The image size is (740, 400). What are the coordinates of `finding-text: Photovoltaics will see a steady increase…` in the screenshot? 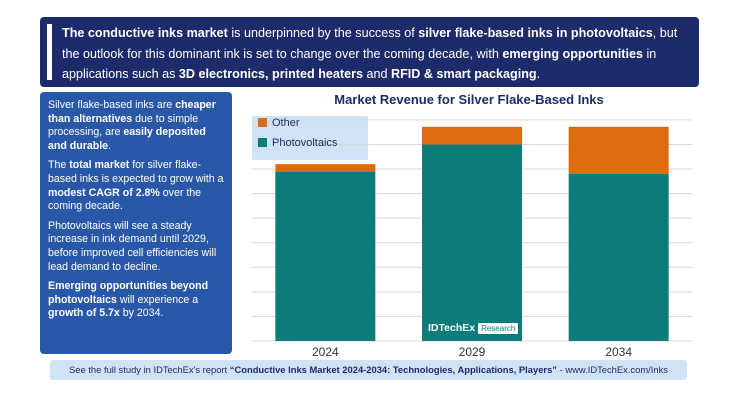 It's located at (132, 246).